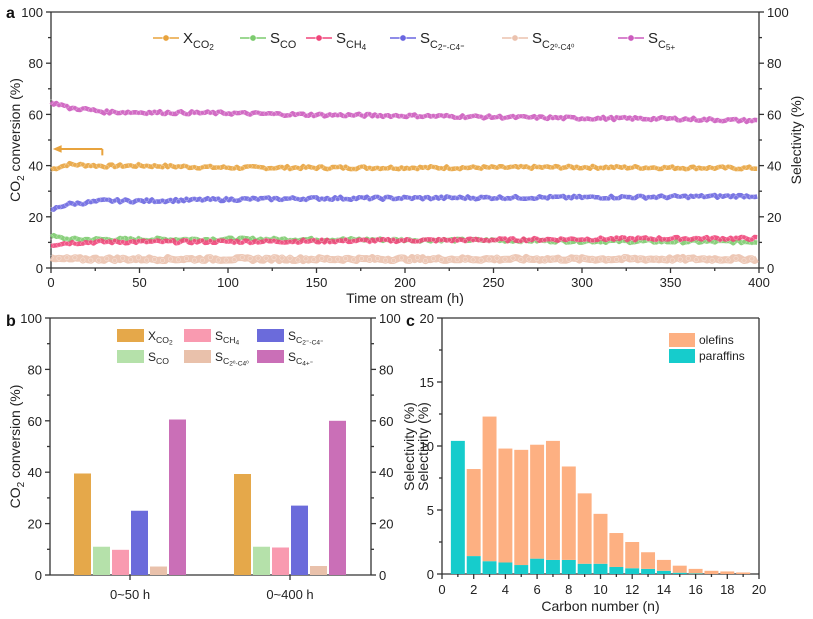 The height and width of the screenshot is (619, 813). Describe the element at coordinates (253, 38) in the screenshot. I see `legend-marker` at that location.